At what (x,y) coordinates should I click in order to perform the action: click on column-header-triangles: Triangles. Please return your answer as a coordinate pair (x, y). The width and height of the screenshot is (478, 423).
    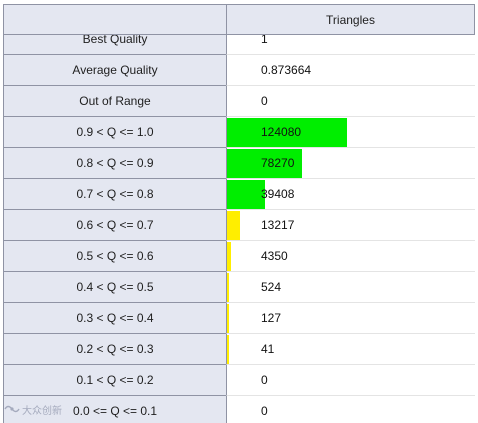
    Looking at the image, I should click on (350, 19).